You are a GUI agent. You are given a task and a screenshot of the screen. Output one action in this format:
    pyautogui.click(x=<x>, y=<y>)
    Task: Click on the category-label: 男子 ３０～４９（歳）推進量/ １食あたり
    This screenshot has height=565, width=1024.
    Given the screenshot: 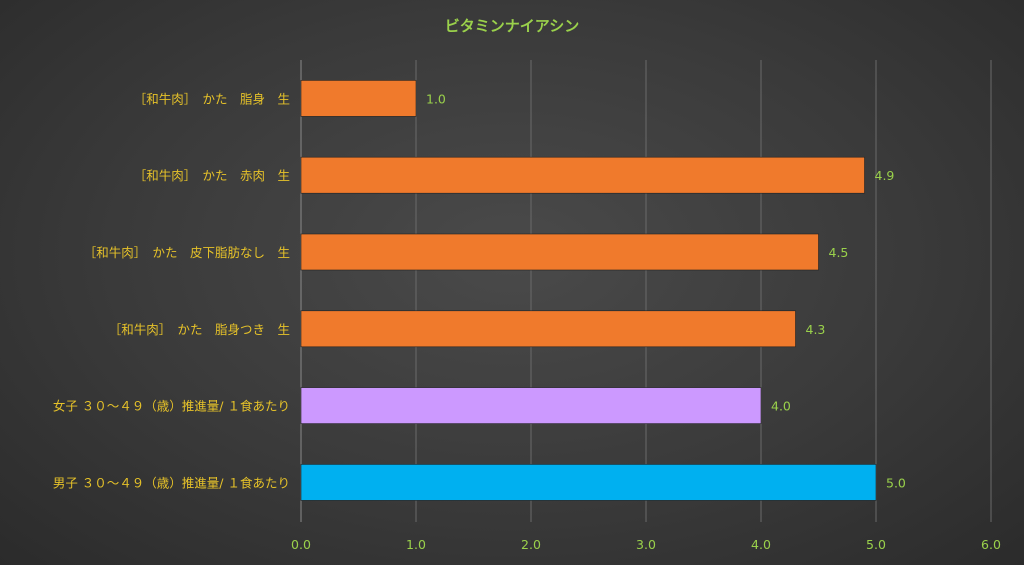 What is the action you would take?
    pyautogui.click(x=171, y=482)
    